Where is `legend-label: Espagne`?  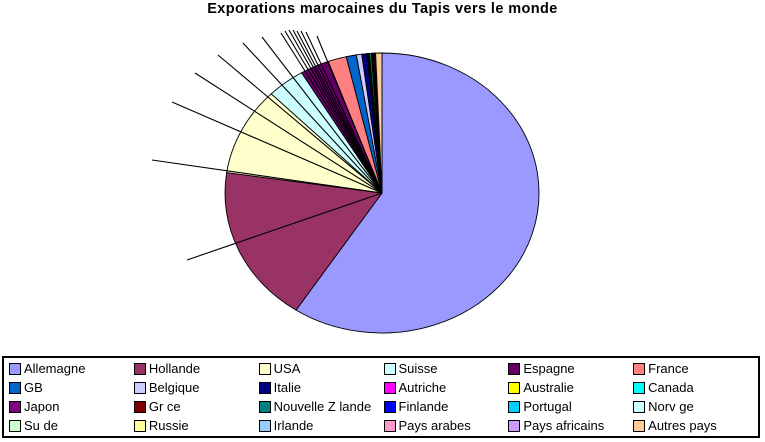
legend-label: Espagne is located at coordinates (549, 368).